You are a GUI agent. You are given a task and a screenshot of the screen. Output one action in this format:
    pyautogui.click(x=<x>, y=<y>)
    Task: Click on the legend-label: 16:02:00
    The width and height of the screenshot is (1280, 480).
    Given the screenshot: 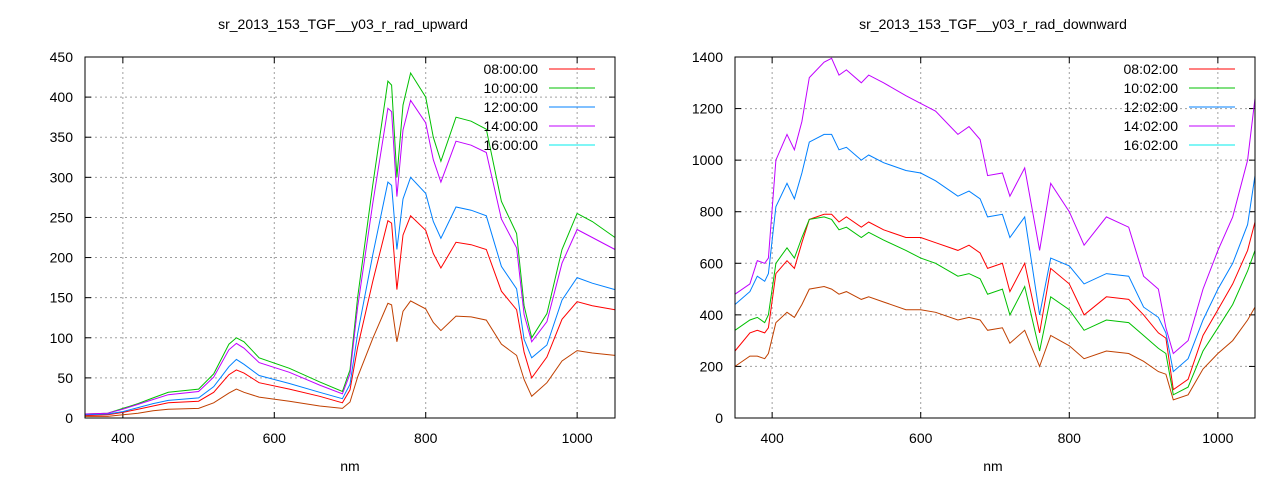 What is the action you would take?
    pyautogui.click(x=1151, y=145)
    